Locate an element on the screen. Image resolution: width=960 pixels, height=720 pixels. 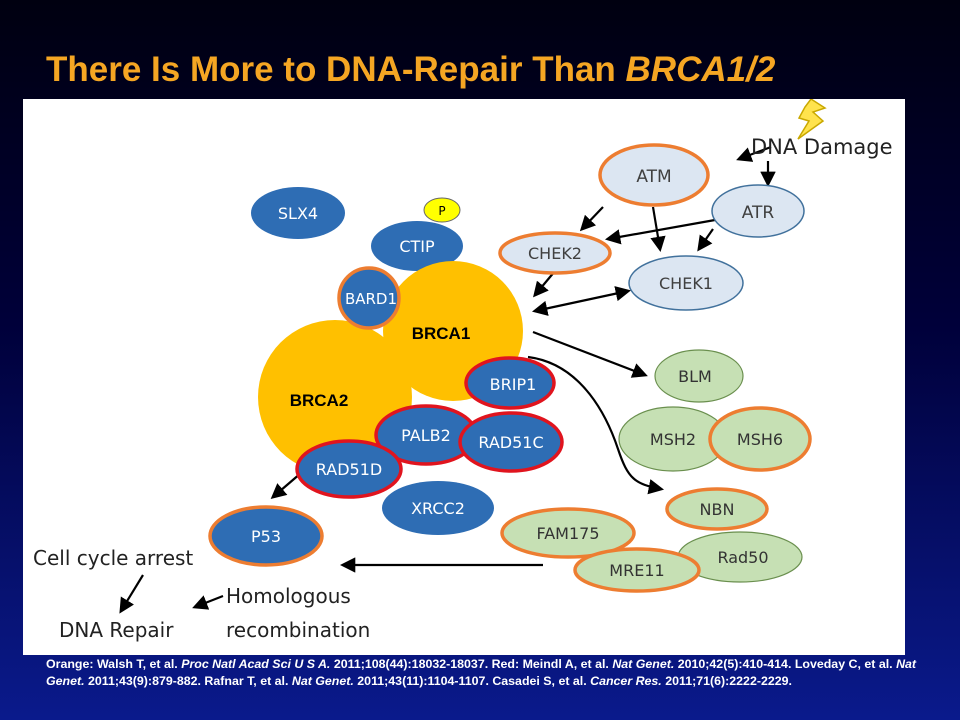
node-rad51c-label: RAD51C is located at coordinates (510, 442).